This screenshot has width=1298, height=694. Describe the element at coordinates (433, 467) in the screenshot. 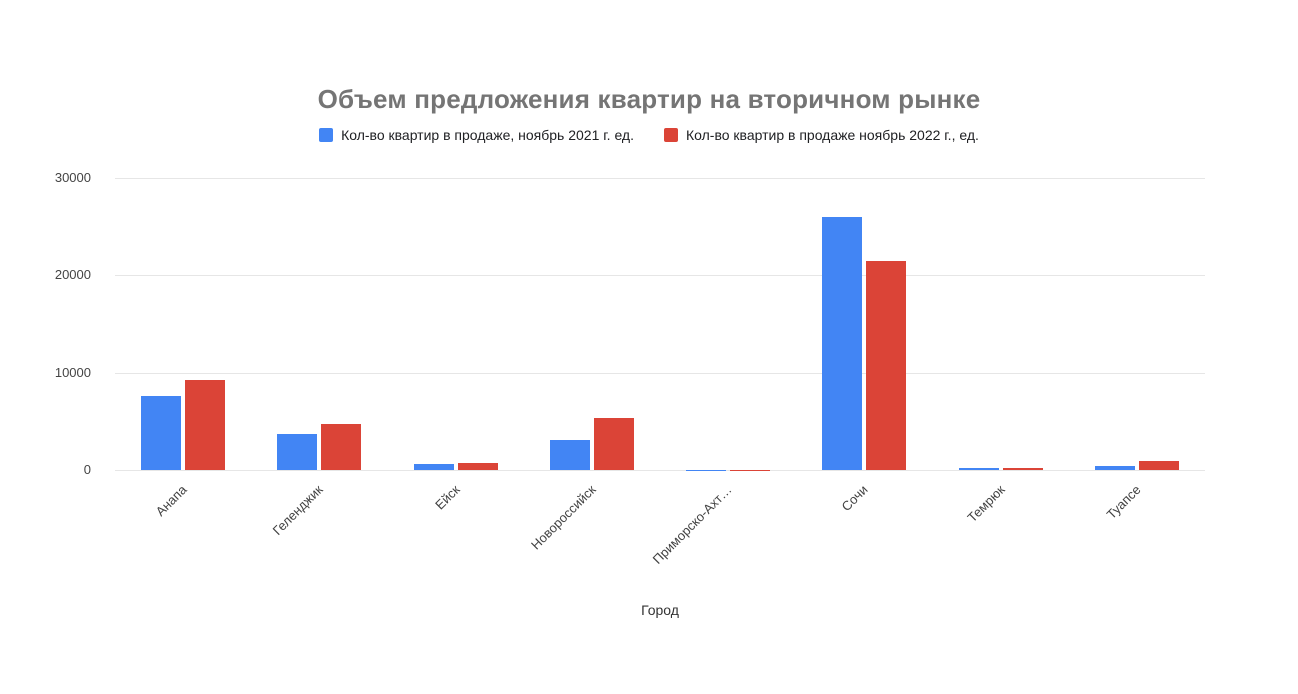

I see `bar-series1-category3` at that location.